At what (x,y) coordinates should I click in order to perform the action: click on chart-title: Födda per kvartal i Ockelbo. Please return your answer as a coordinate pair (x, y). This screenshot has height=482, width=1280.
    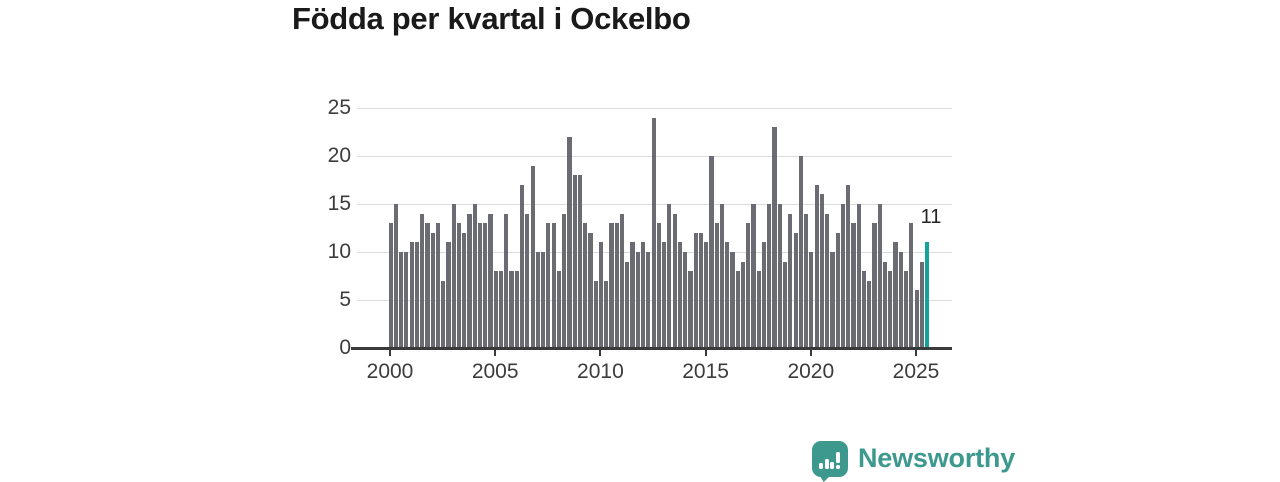
    Looking at the image, I should click on (491, 18).